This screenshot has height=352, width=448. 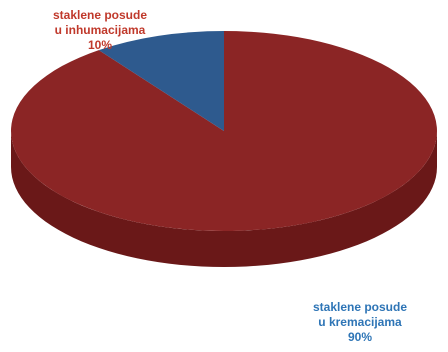 What do you see at coordinates (100, 45) in the screenshot?
I see `label-inhumacije-pct: 10%` at bounding box center [100, 45].